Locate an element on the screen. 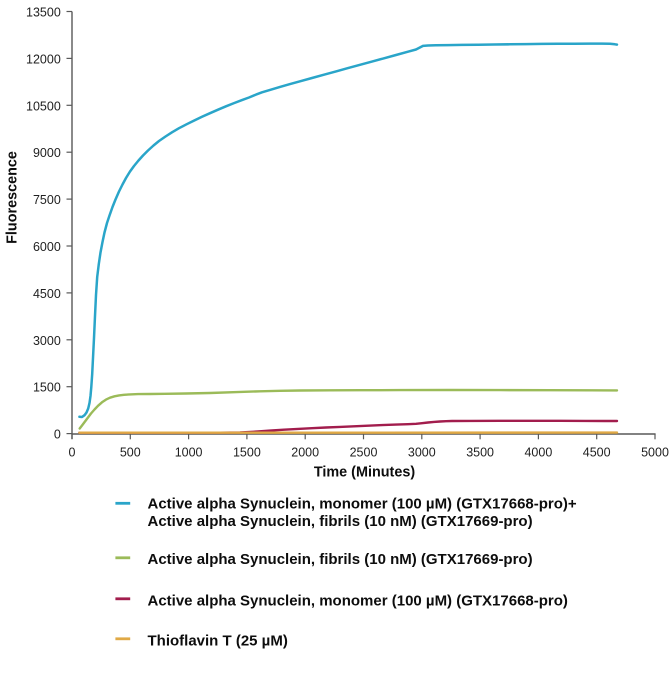 This screenshot has width=672, height=684. svg-text: 500 is located at coordinates (130, 452).